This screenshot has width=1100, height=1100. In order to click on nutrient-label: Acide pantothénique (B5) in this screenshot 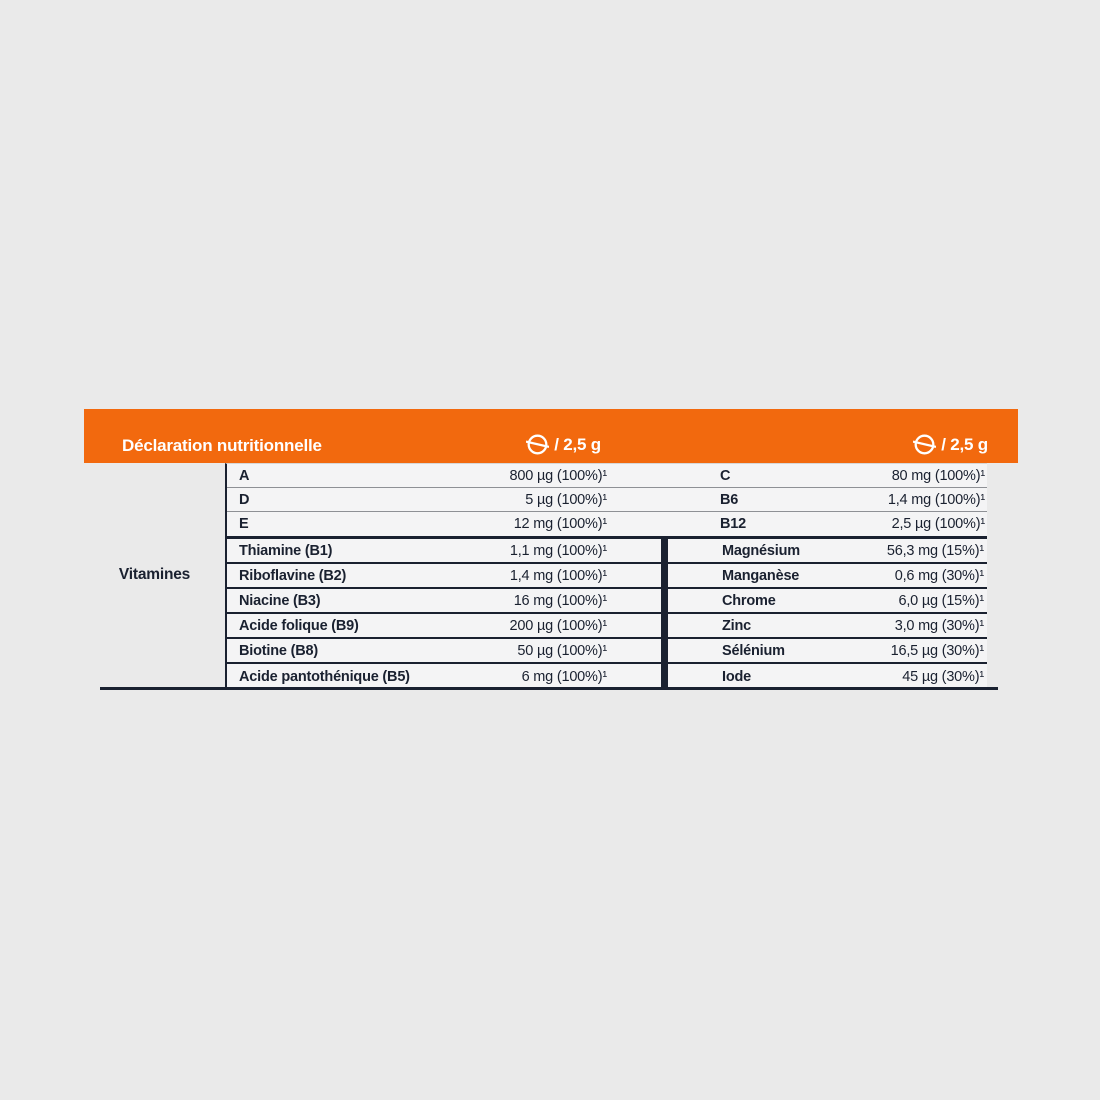, I will do `click(324, 676)`.